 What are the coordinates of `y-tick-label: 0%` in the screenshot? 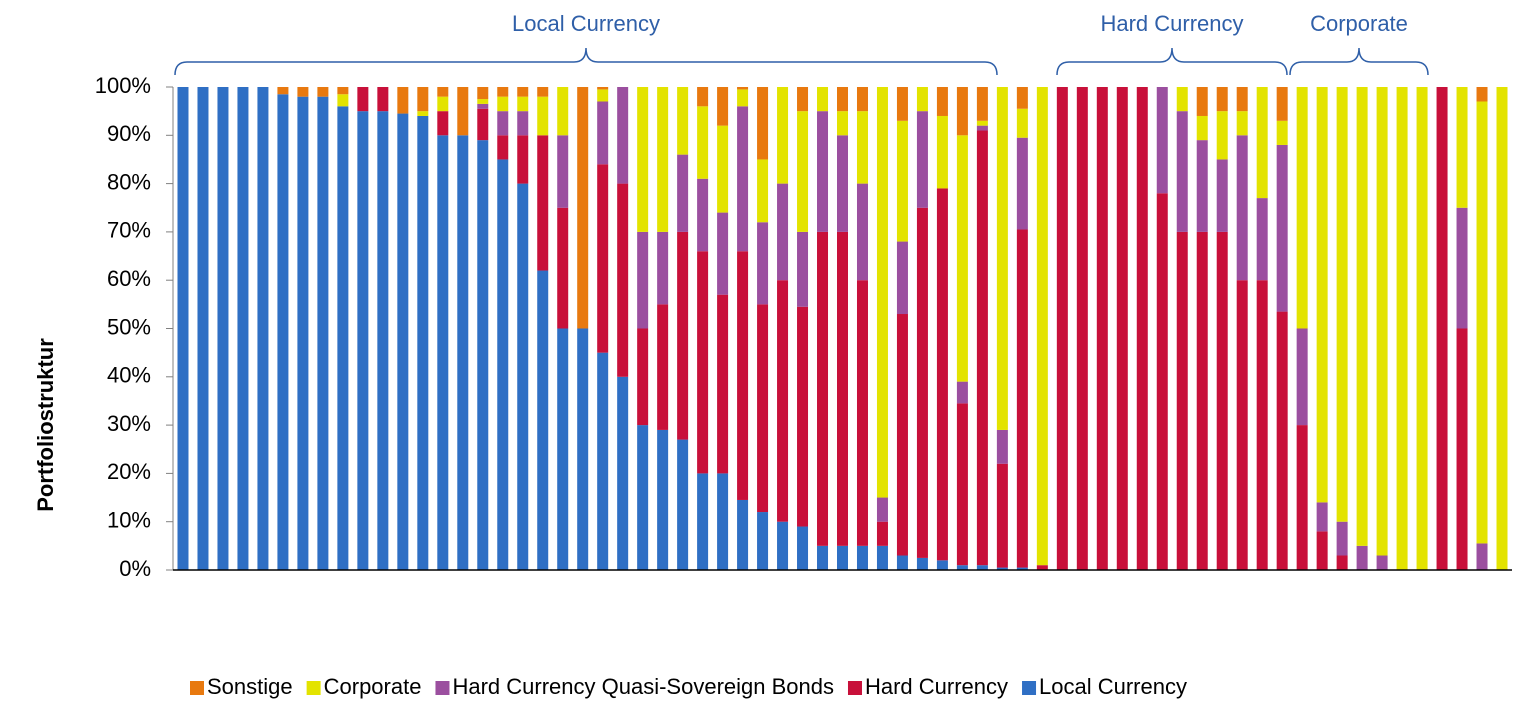 It's located at (135, 568).